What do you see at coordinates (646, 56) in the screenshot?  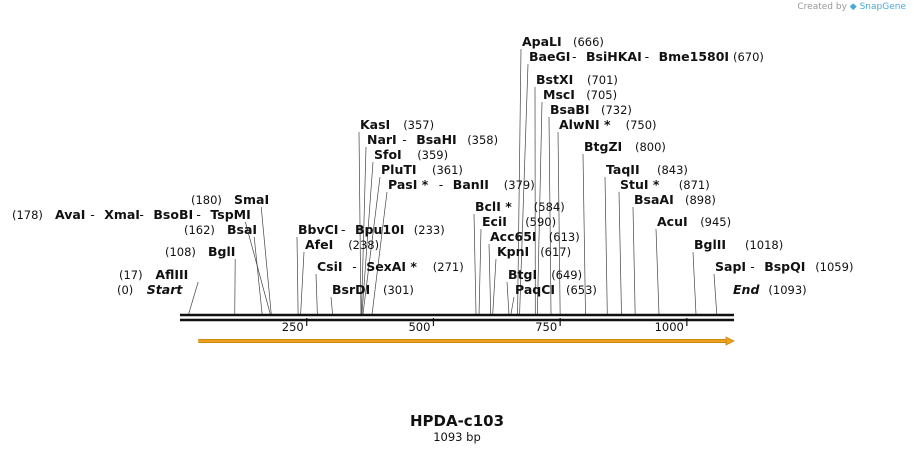 I see `site-baegi: BaeGI - BsiHKAI - Bme1580I (670)` at bounding box center [646, 56].